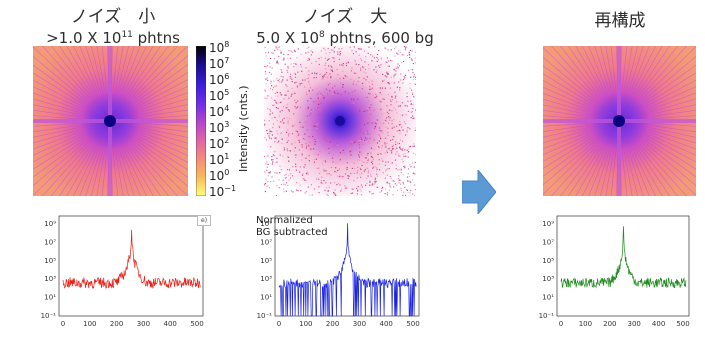 This screenshot has width=705, height=340. What do you see at coordinates (113, 17) in the screenshot?
I see `title-low-noise-main: ノイズ 小` at bounding box center [113, 17].